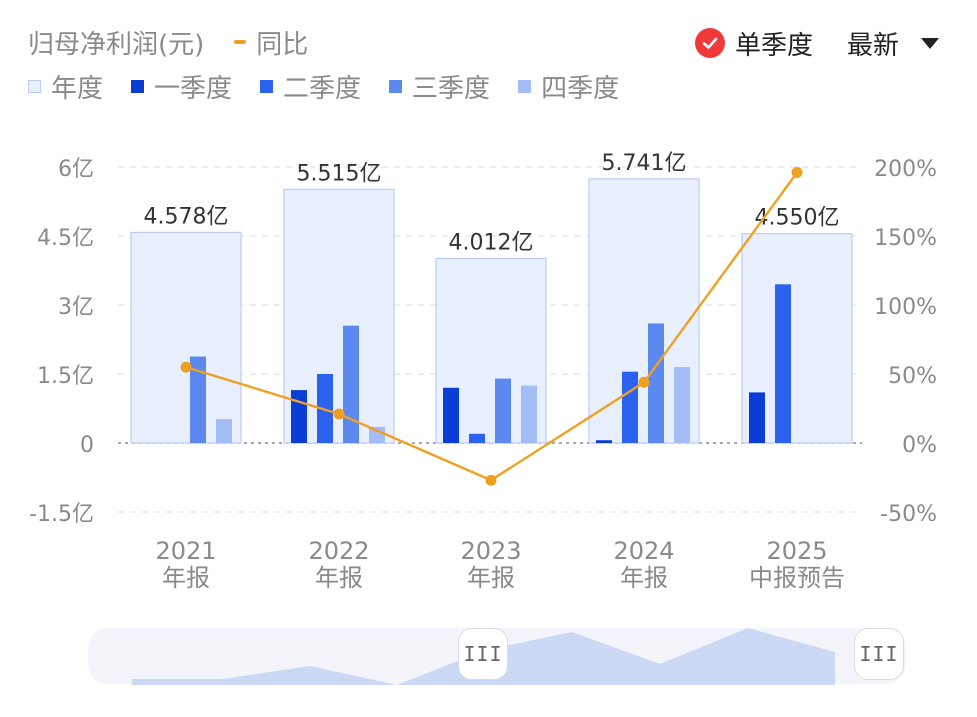 The width and height of the screenshot is (977, 717). I want to click on x-tick-year: 2021, so click(185, 551).